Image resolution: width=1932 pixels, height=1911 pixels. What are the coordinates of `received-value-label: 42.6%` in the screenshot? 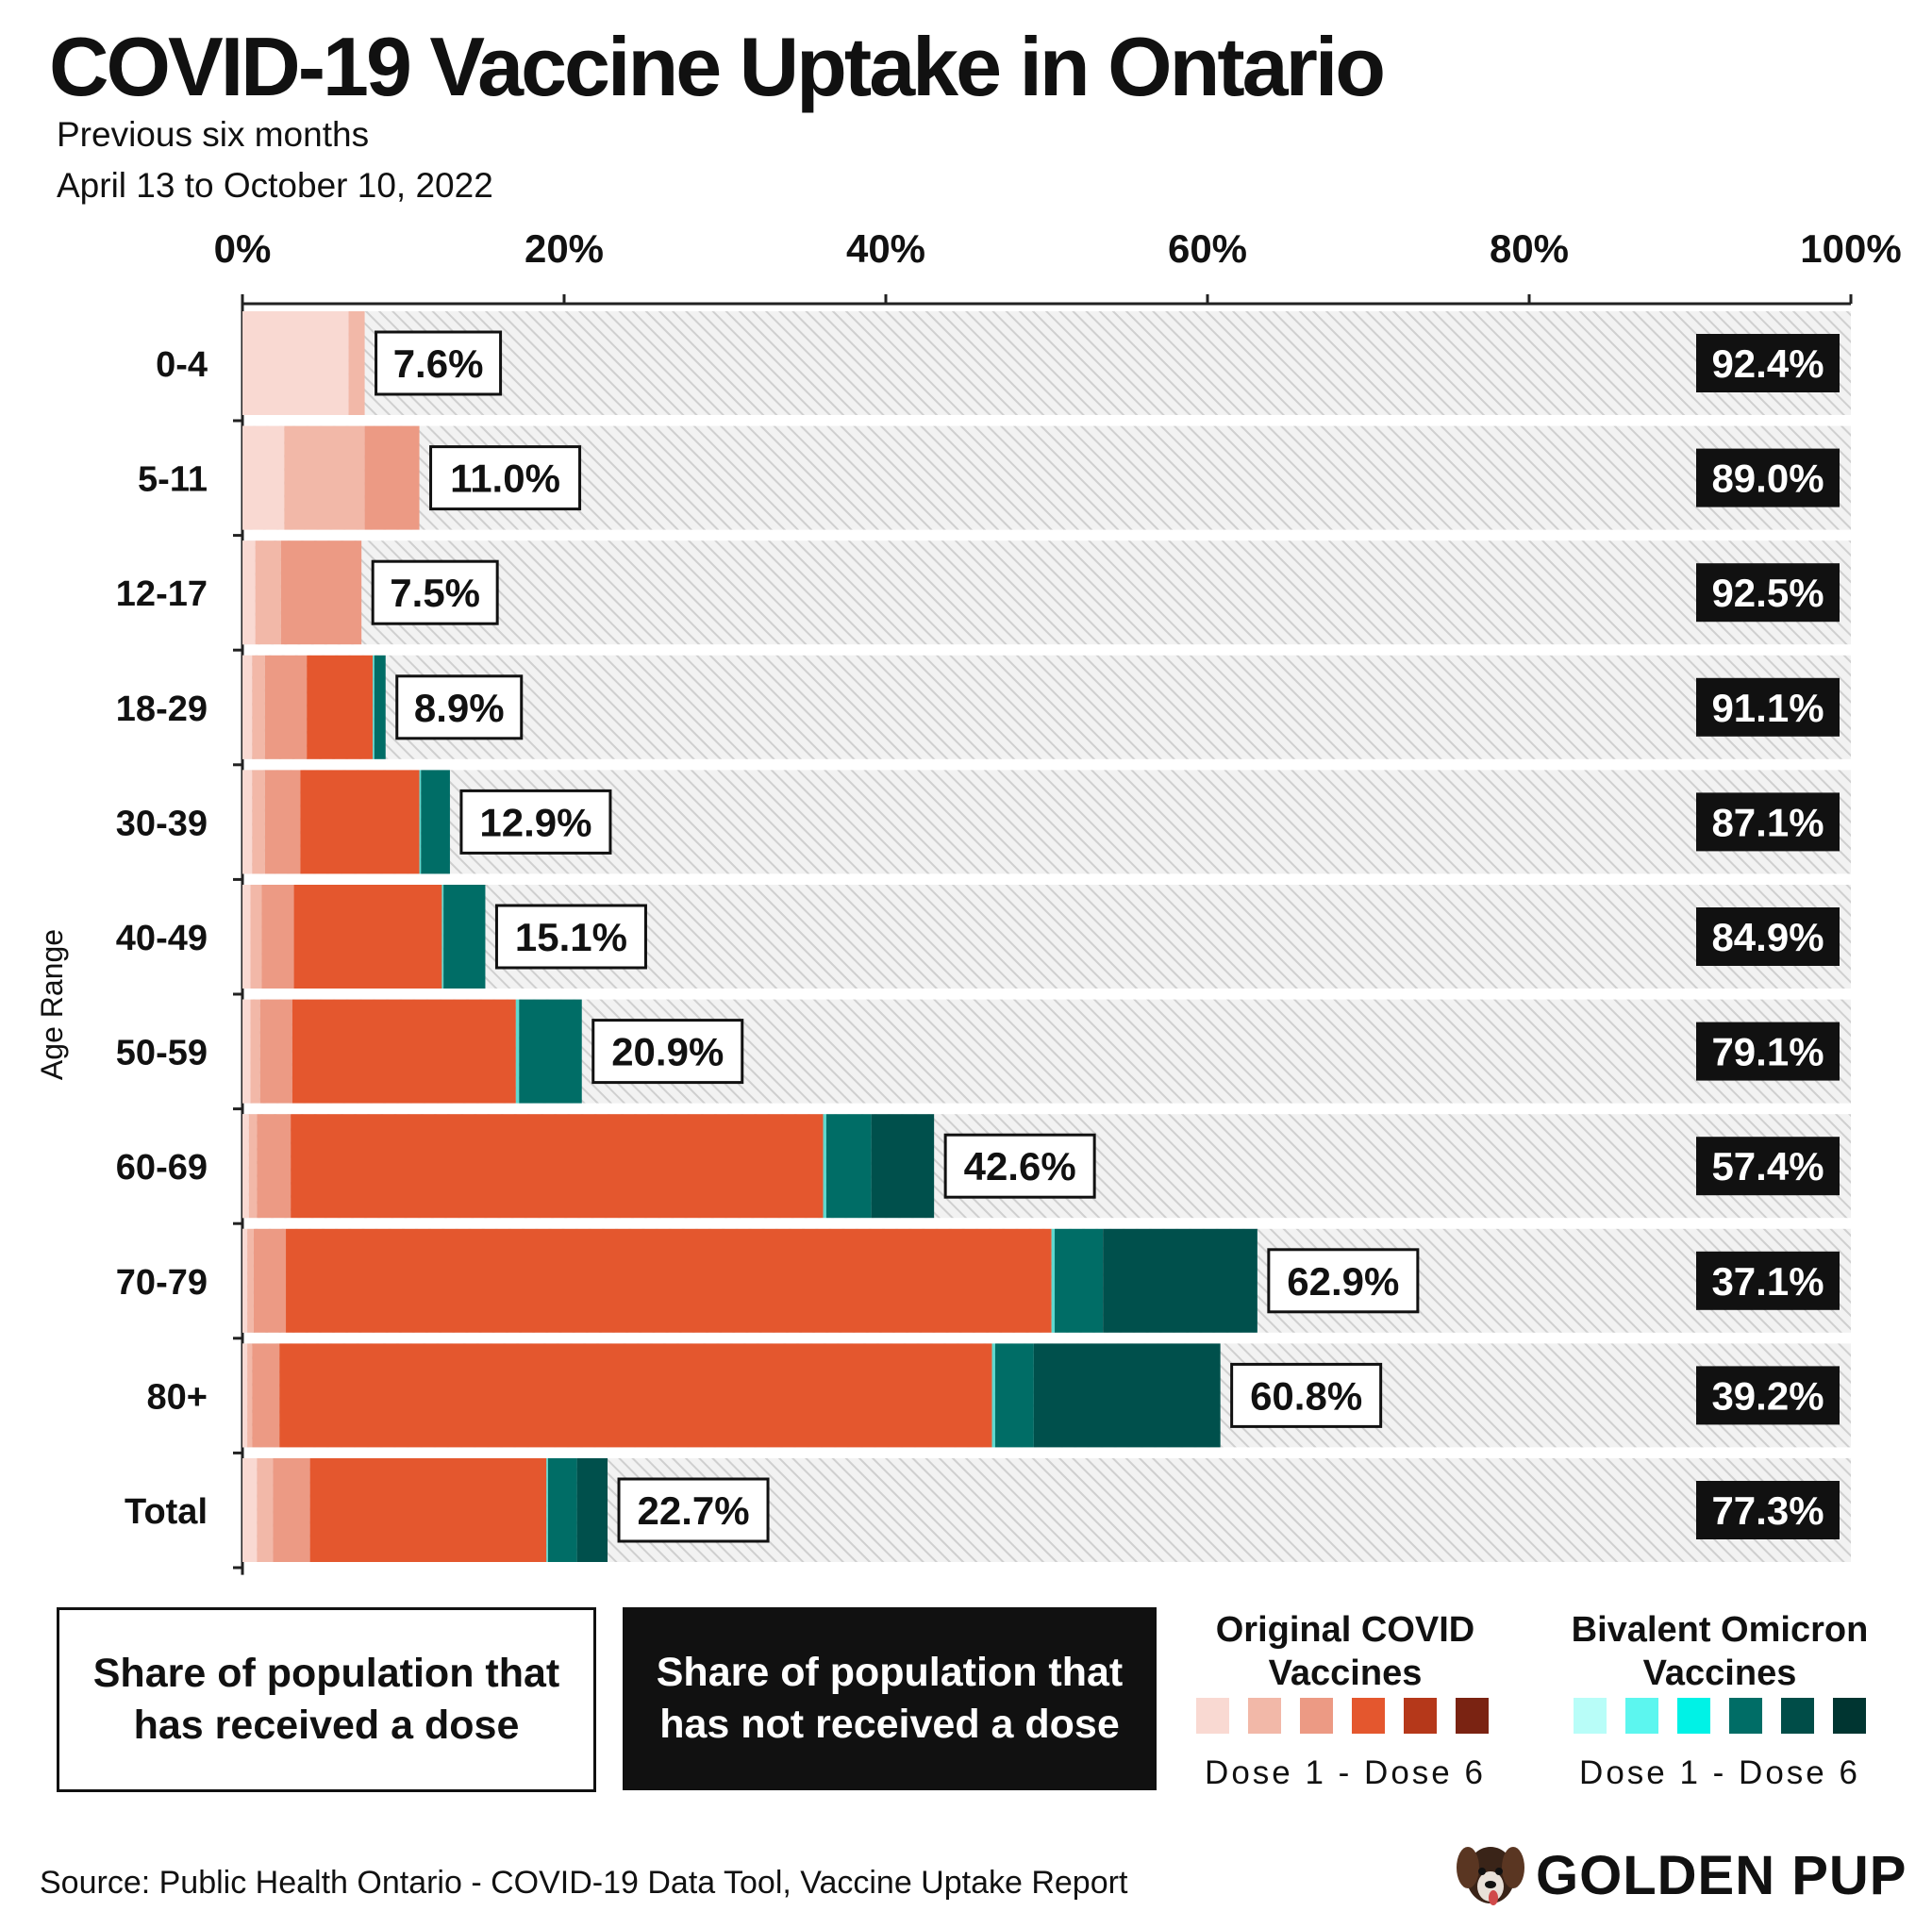 It's located at (1020, 1166).